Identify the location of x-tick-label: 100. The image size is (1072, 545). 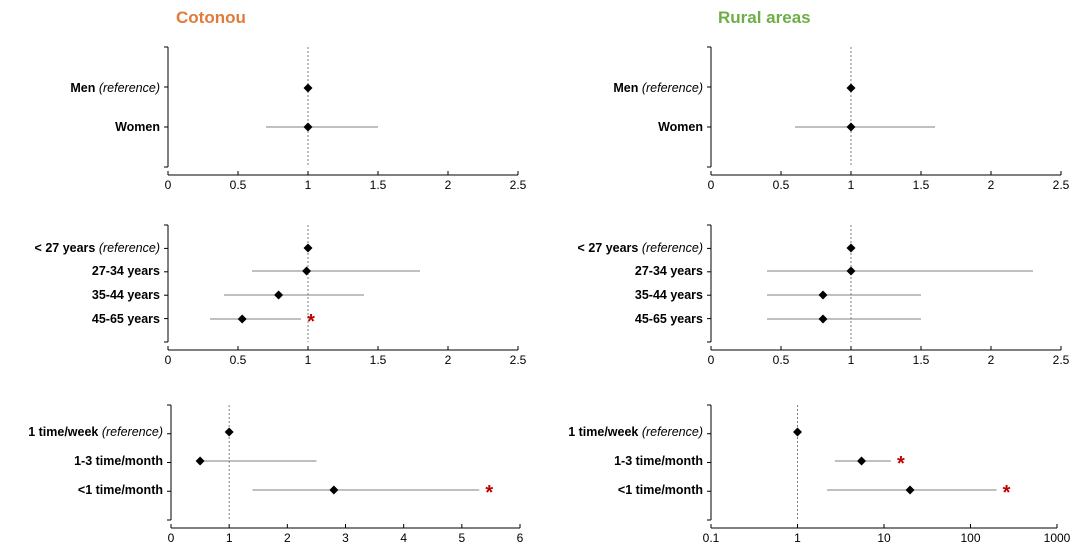
(970, 538).